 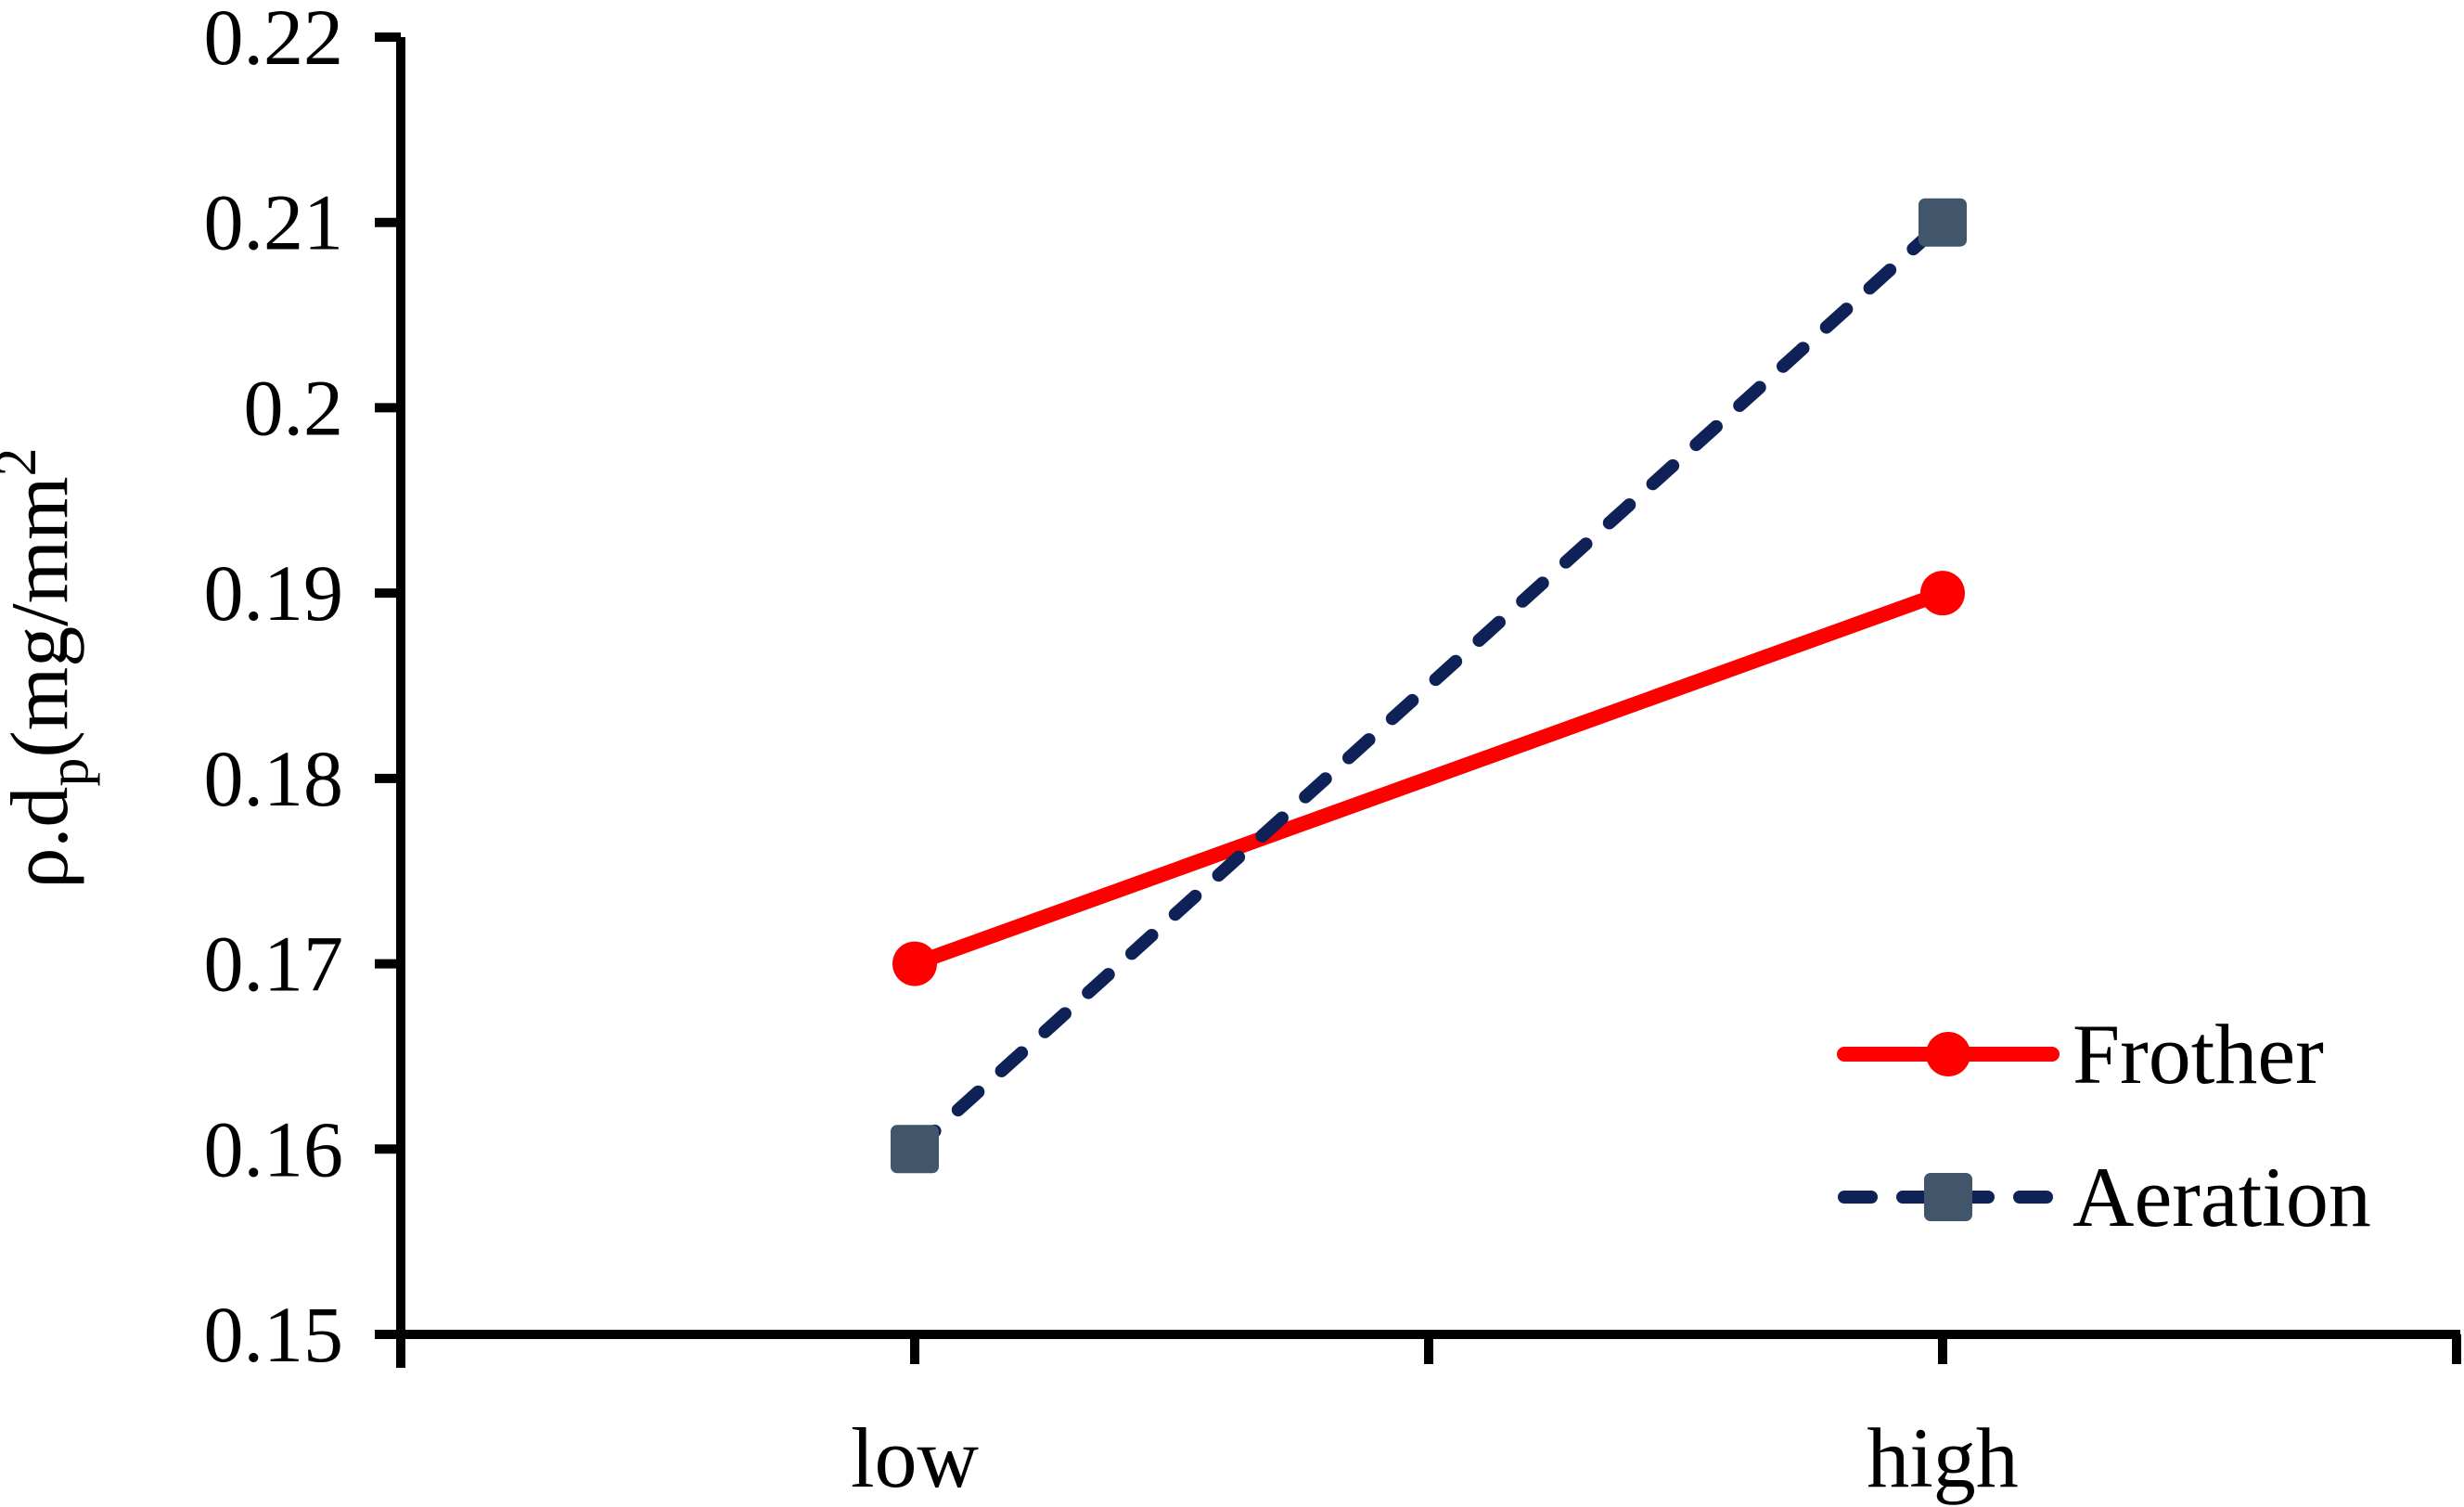 I want to click on marker-frother-low, so click(x=914, y=963).